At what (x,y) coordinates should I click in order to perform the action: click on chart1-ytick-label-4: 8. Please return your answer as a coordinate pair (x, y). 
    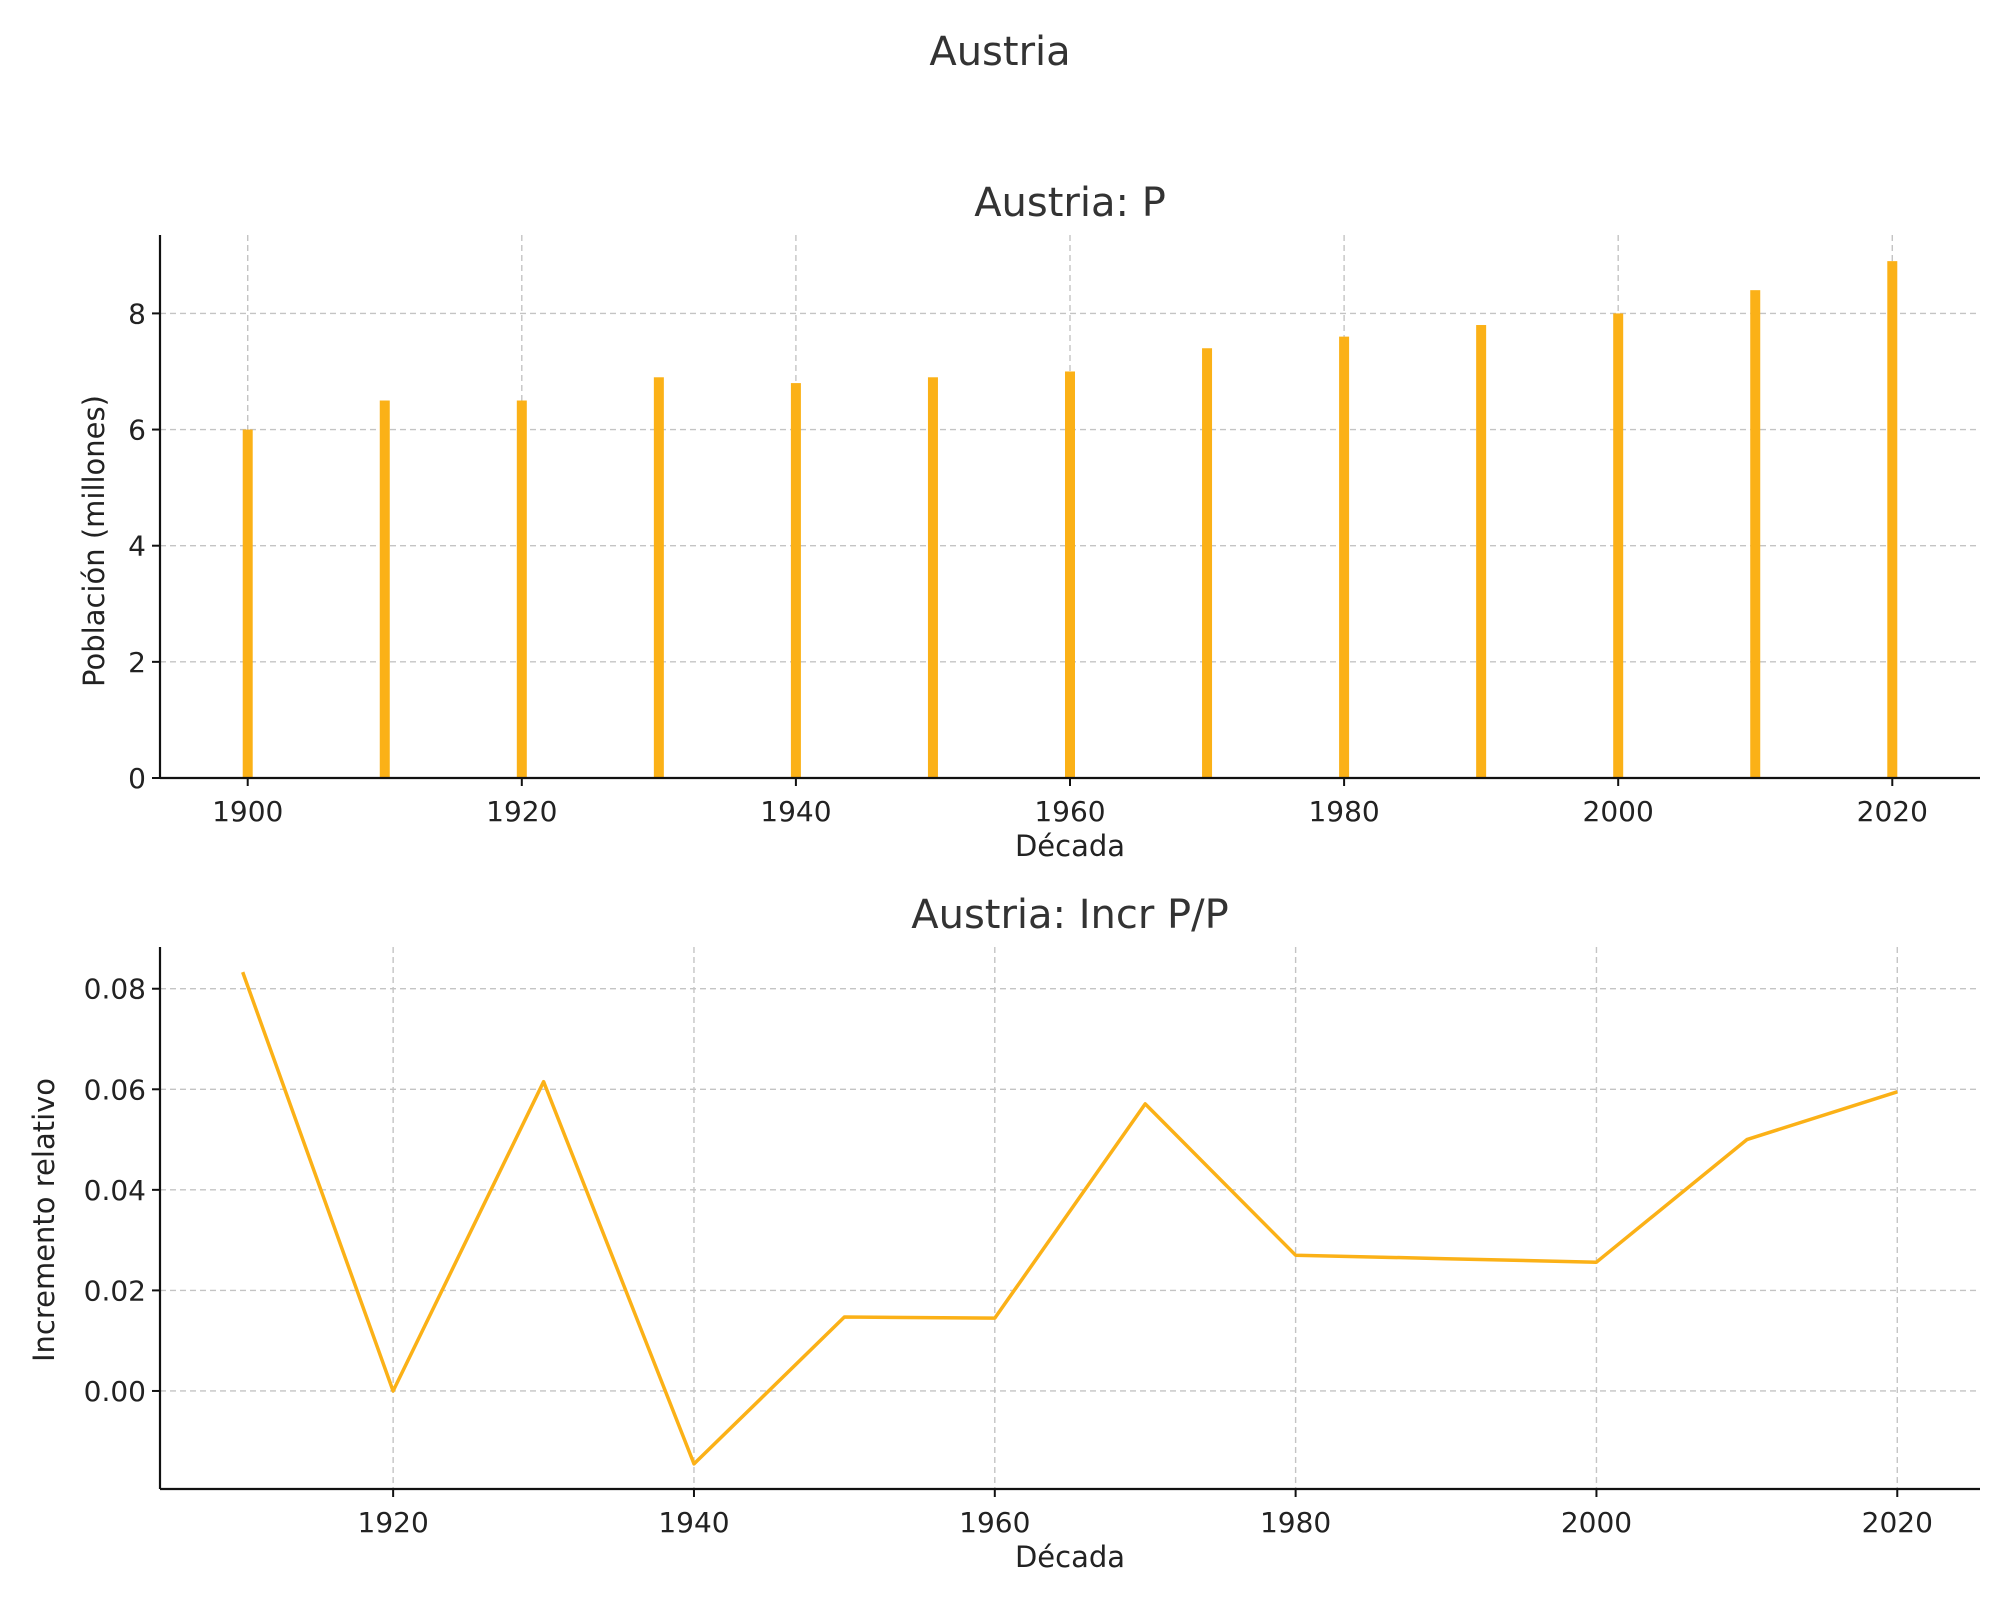
    Looking at the image, I should click on (137, 313).